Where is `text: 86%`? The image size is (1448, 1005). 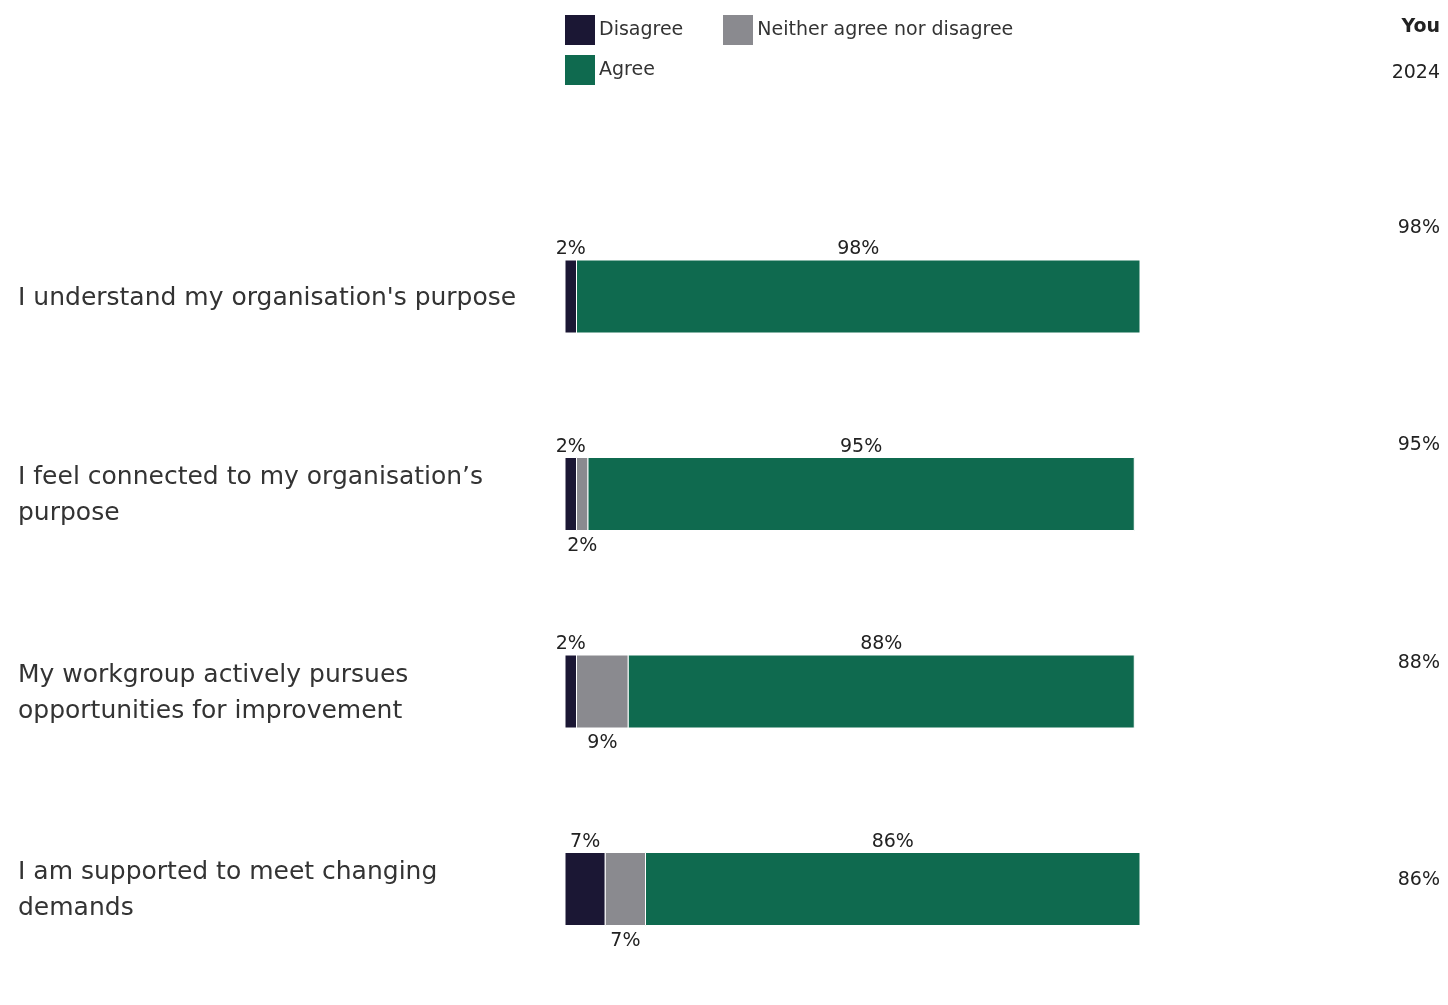
text: 86% is located at coordinates (1418, 878).